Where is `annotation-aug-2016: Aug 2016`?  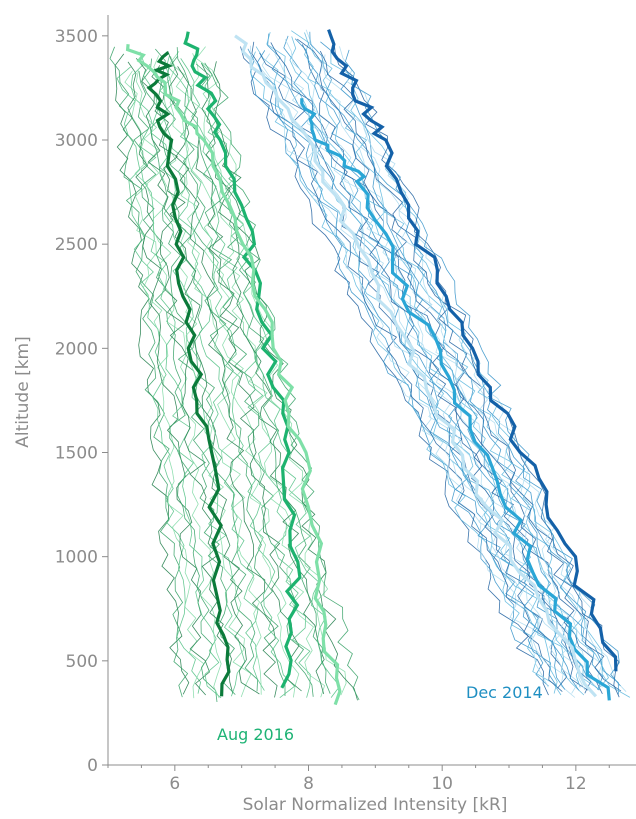 annotation-aug-2016: Aug 2016 is located at coordinates (255, 734).